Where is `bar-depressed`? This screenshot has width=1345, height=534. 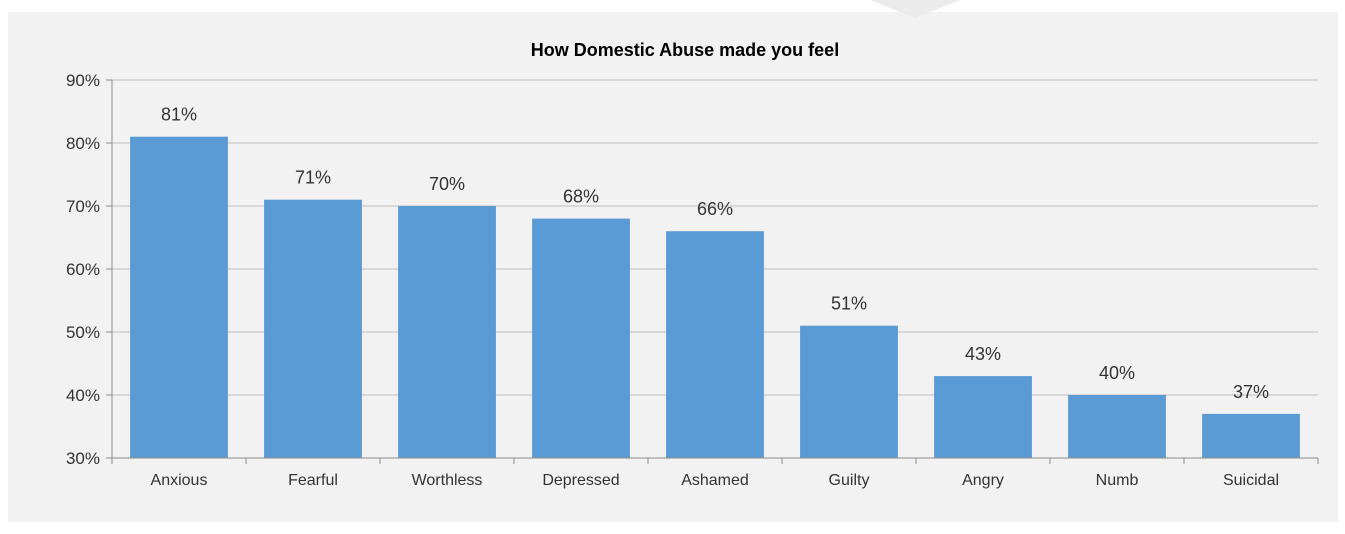 bar-depressed is located at coordinates (581, 338).